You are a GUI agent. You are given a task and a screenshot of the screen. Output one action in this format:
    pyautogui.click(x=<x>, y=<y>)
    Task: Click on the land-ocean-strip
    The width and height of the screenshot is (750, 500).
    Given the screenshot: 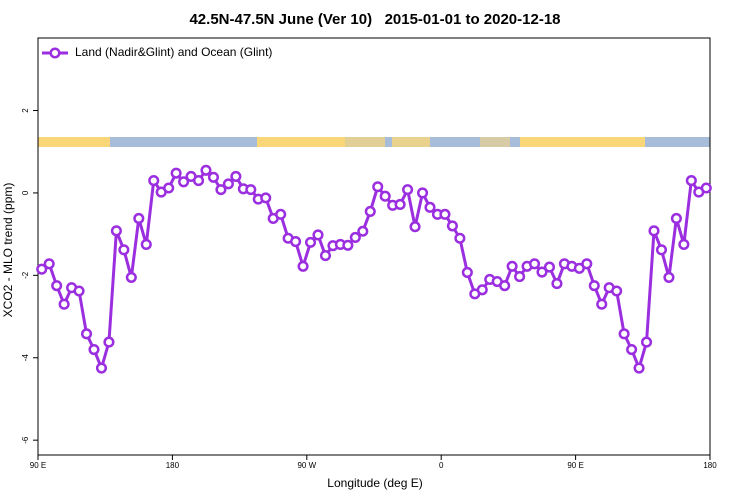 What is the action you would take?
    pyautogui.click(x=374, y=142)
    